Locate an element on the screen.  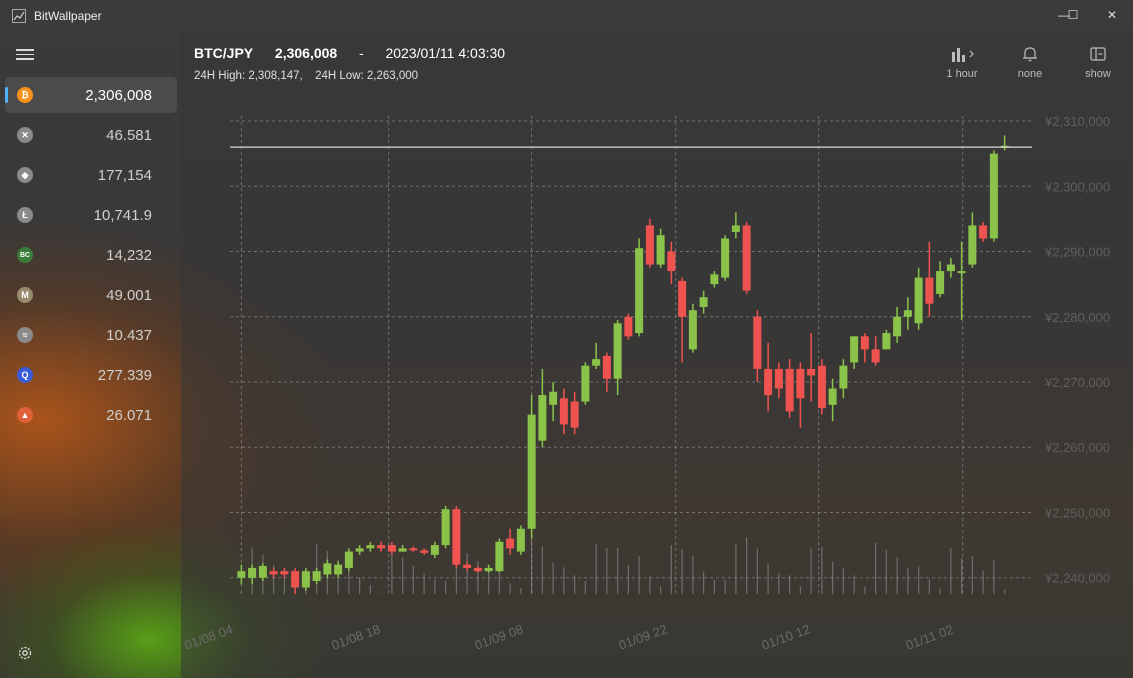
maximize-icon: ☐ is located at coordinates (1073, 15).